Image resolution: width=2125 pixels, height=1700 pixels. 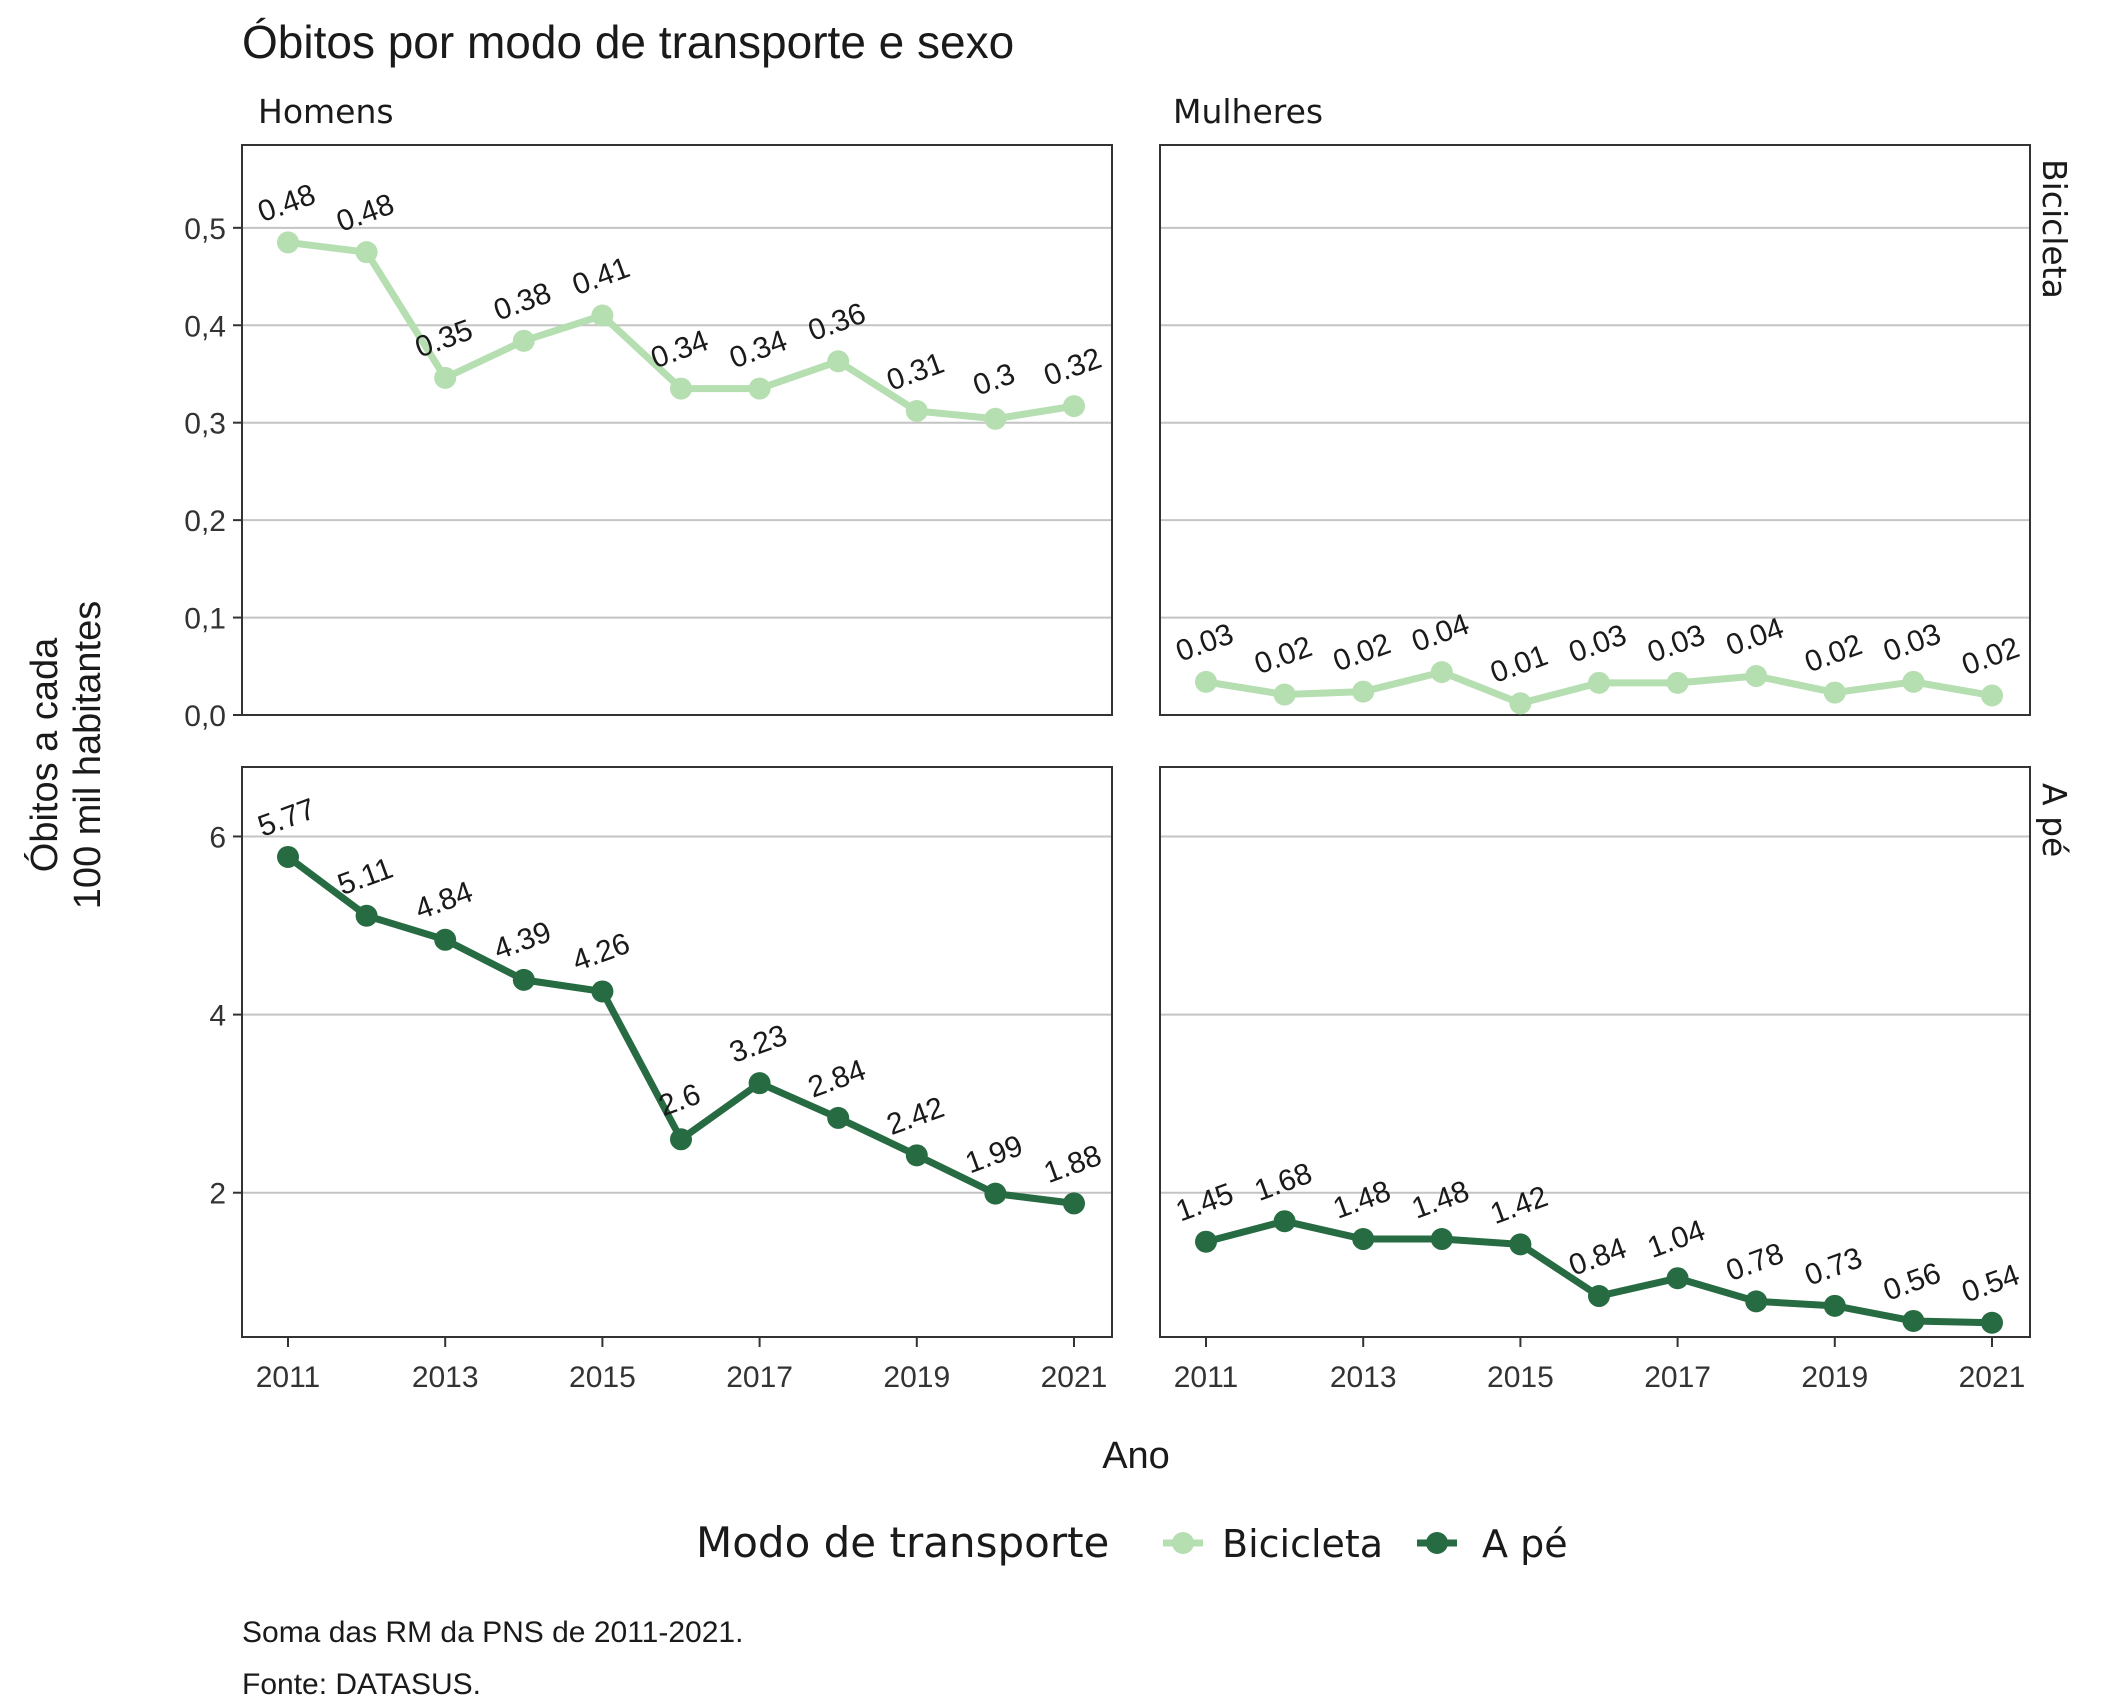 I want to click on data-label: 1.48, so click(x=1440, y=1200).